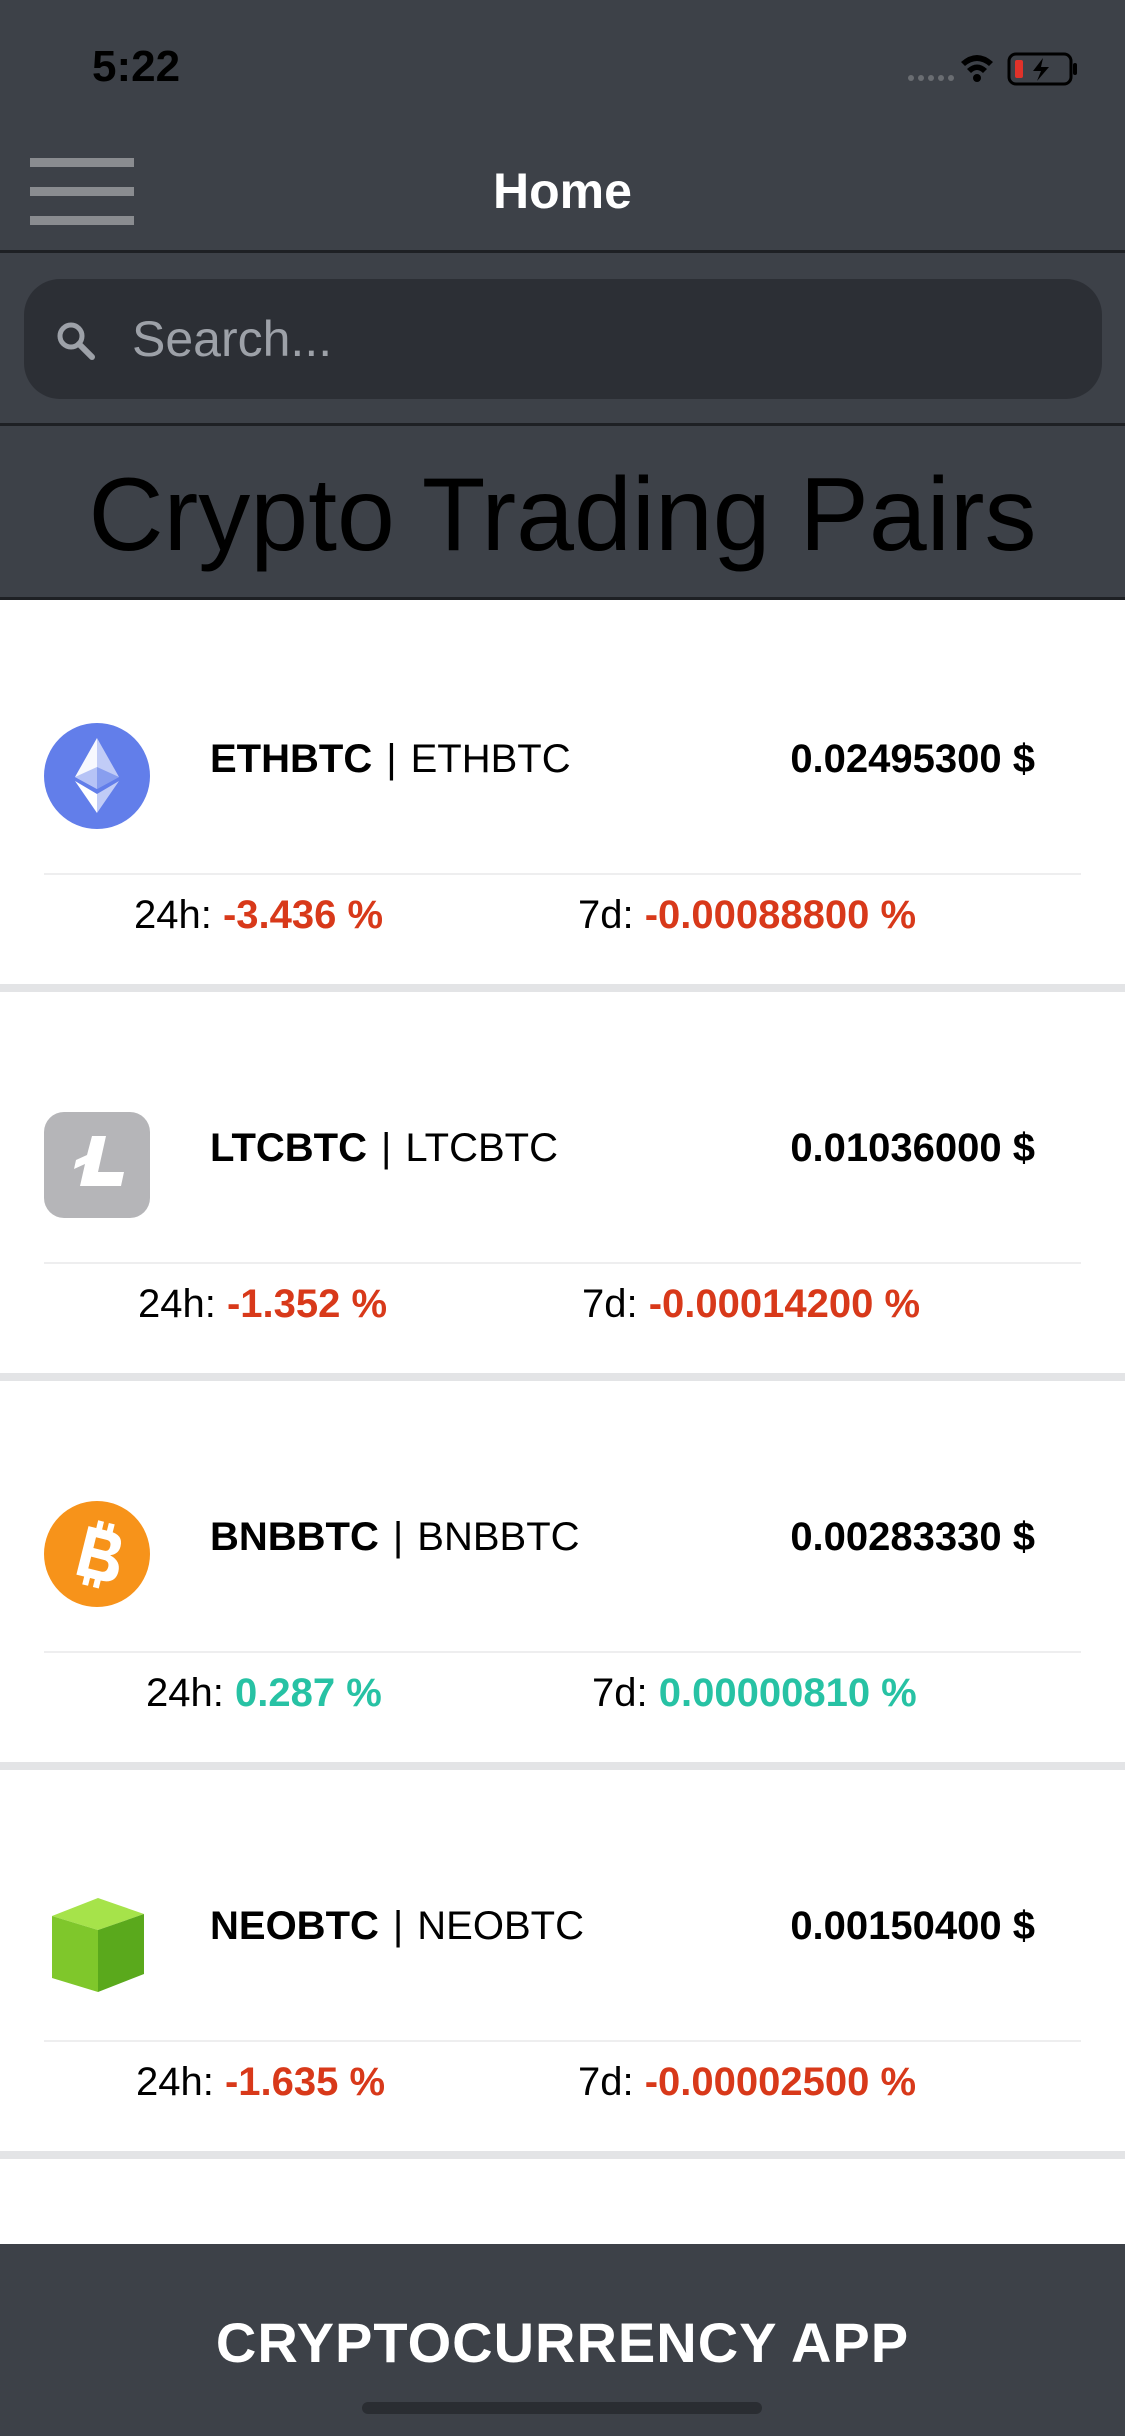 The height and width of the screenshot is (2436, 1125). What do you see at coordinates (498, 1537) in the screenshot?
I see `pair-label: BNBBTC` at bounding box center [498, 1537].